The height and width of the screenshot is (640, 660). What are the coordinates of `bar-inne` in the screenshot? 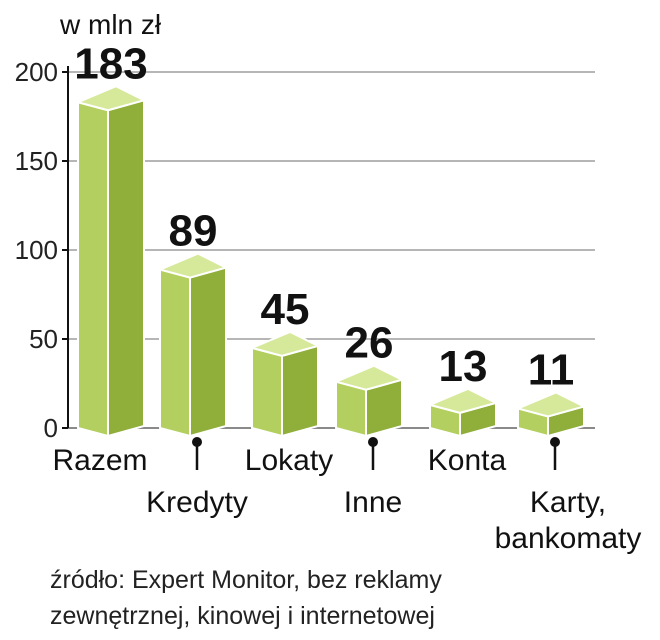 It's located at (368, 401).